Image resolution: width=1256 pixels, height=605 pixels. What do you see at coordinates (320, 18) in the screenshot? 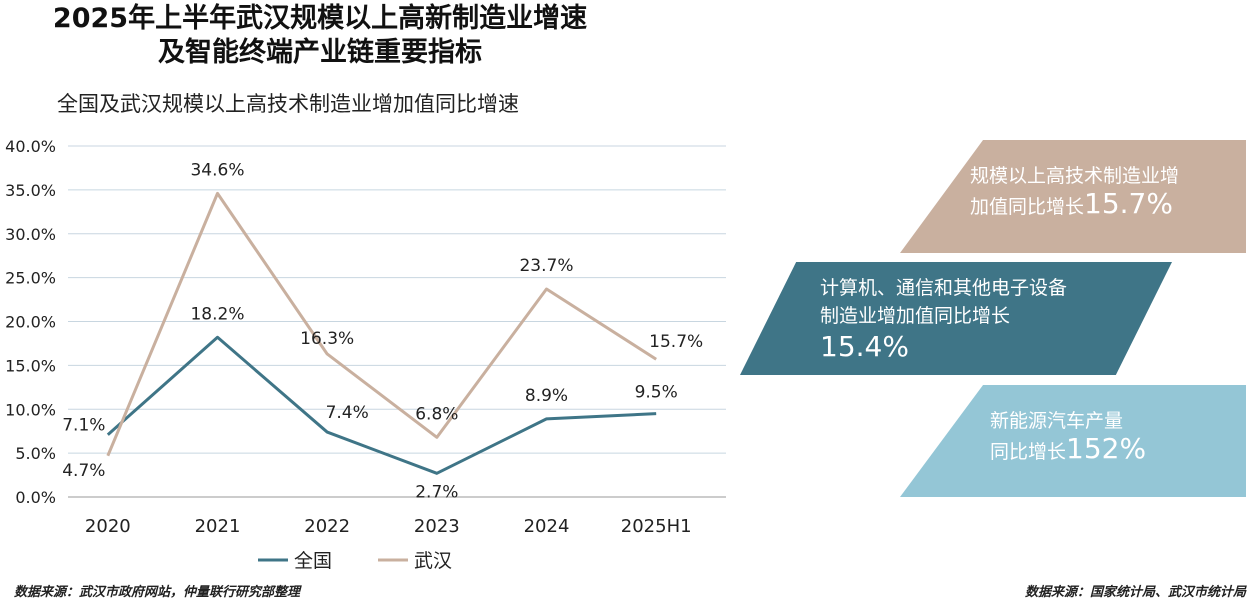
I see `title-line-1: 2025年上半年武汉规模以上高新制造业增速` at bounding box center [320, 18].